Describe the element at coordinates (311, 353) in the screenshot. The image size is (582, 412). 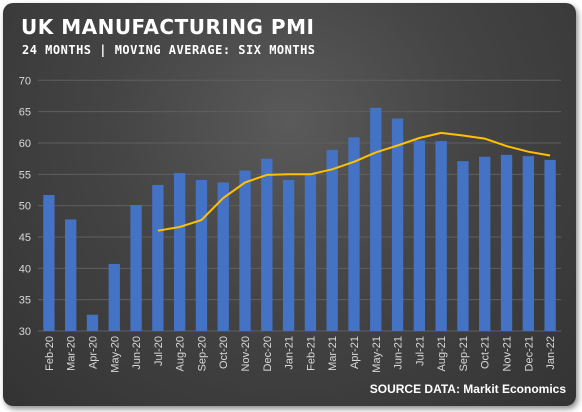
I see `x-tick-label: Feb-21` at that location.